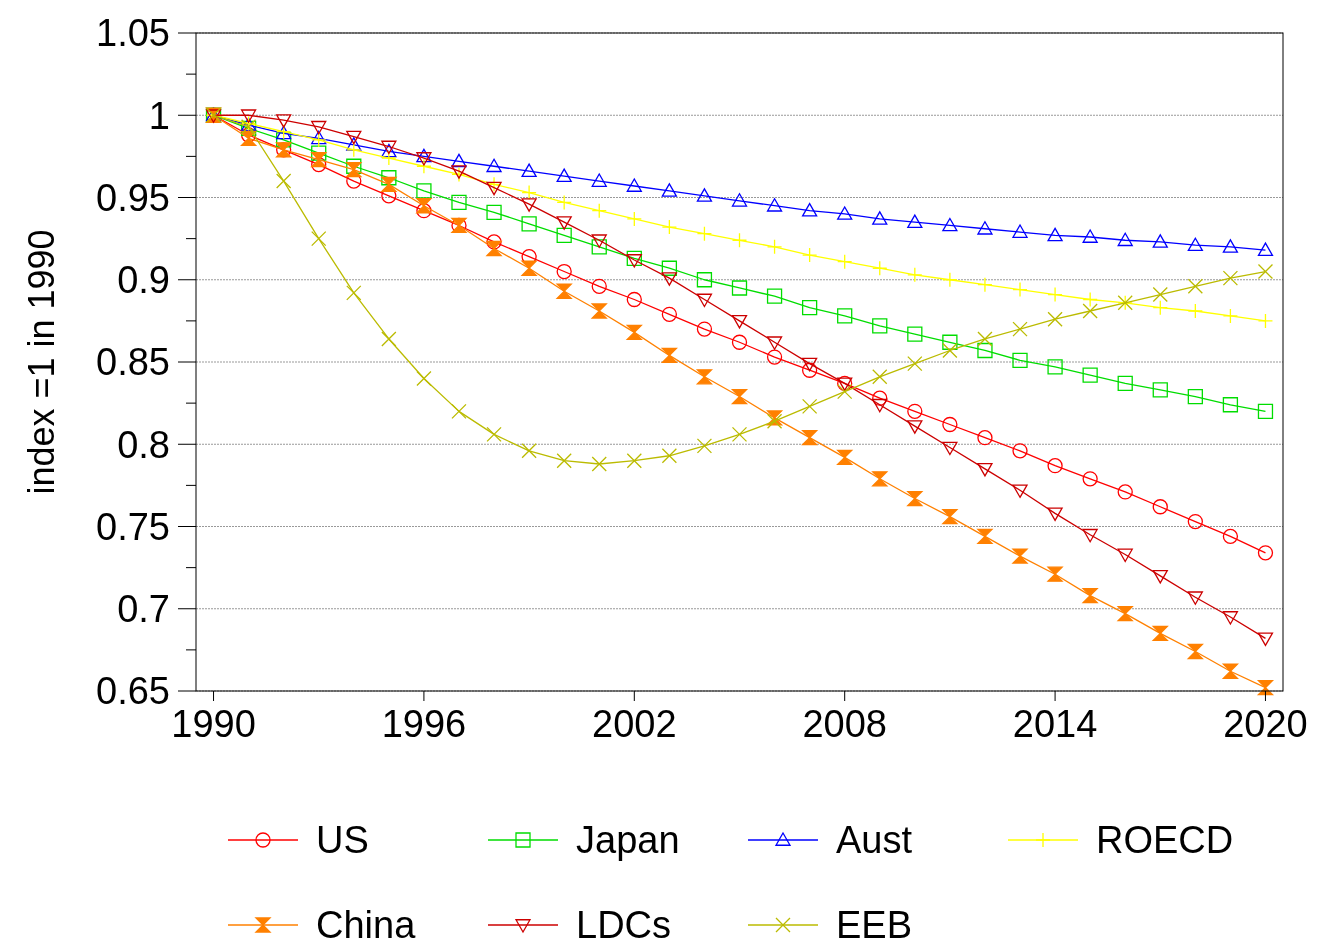 This screenshot has height=943, width=1329. I want to click on y-tick-label: 0.7, so click(143, 609).